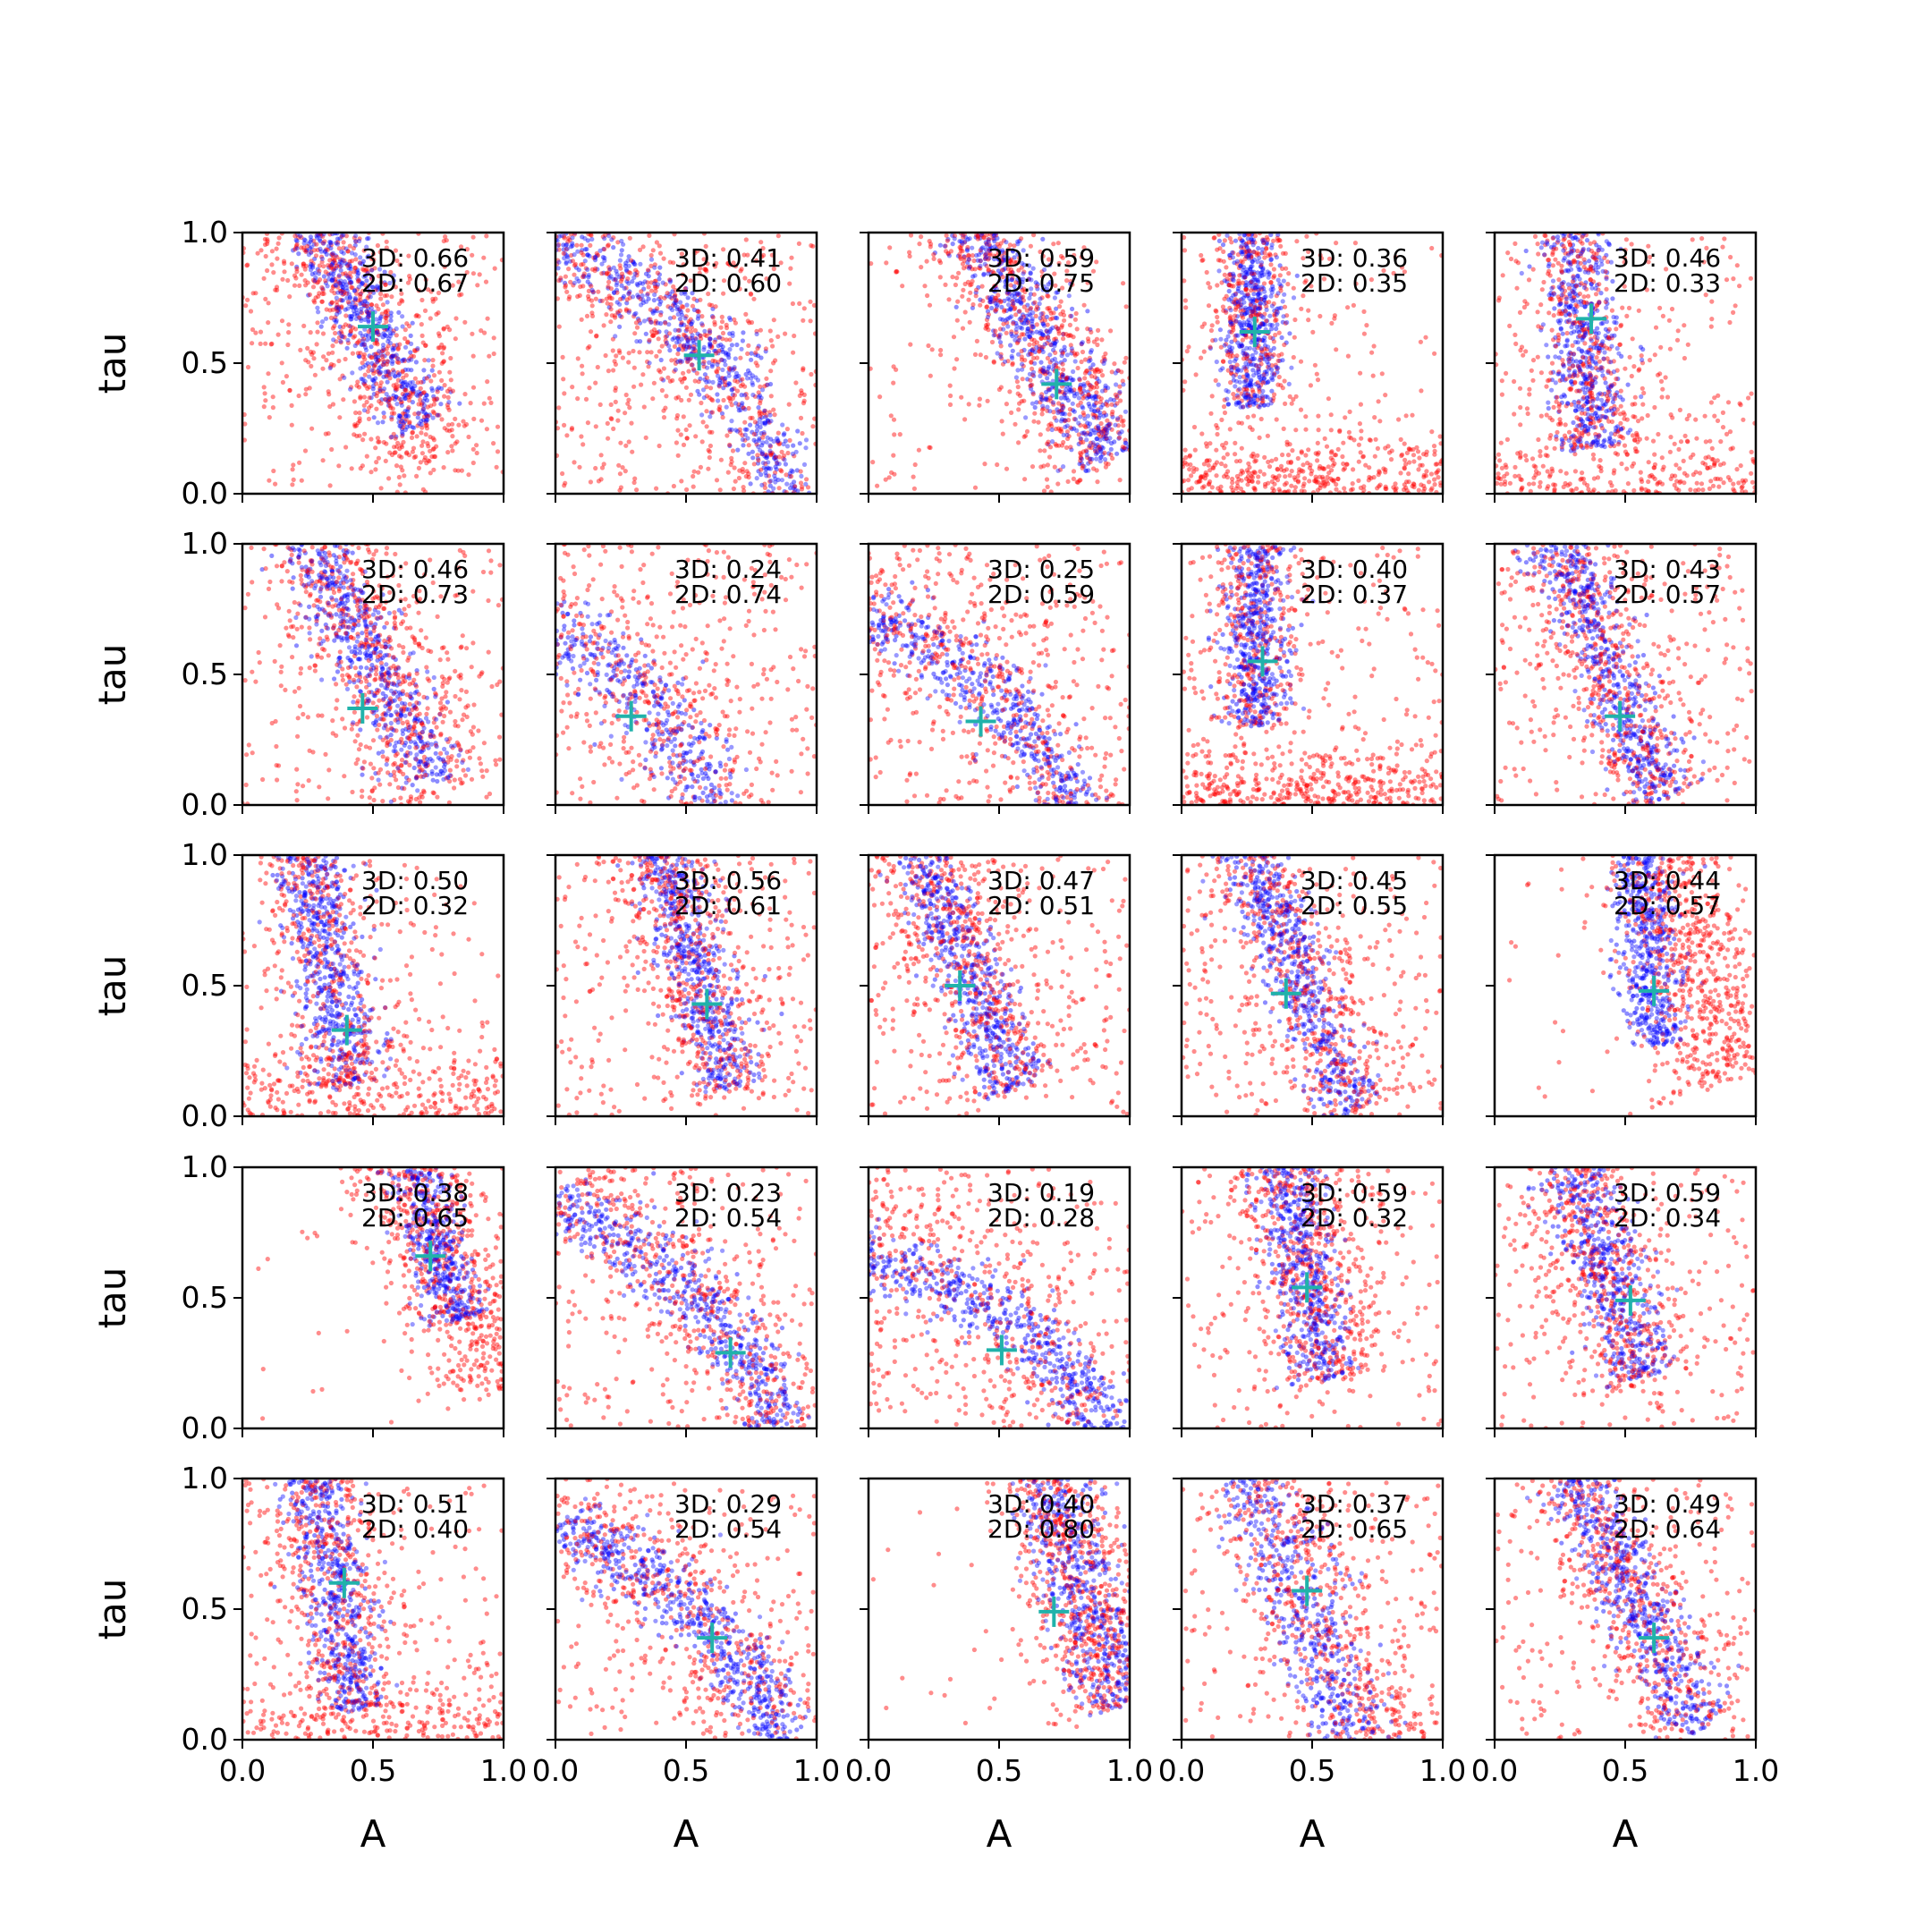 The image size is (1932, 1932). Describe the element at coordinates (415, 283) in the screenshot. I see `annotation-2d: 2D: 0.67` at that location.